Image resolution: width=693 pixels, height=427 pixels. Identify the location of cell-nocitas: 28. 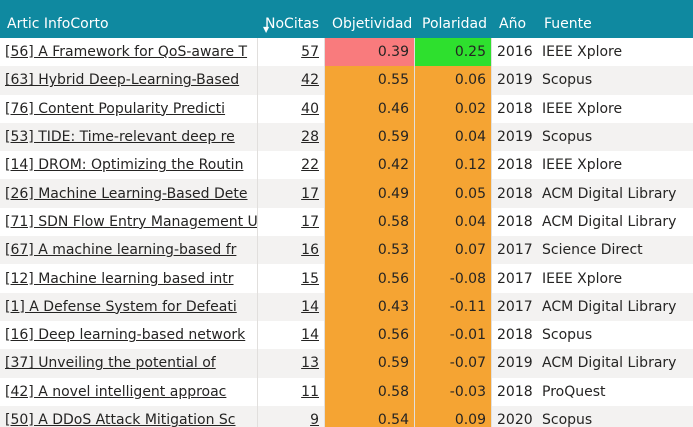
(291, 137).